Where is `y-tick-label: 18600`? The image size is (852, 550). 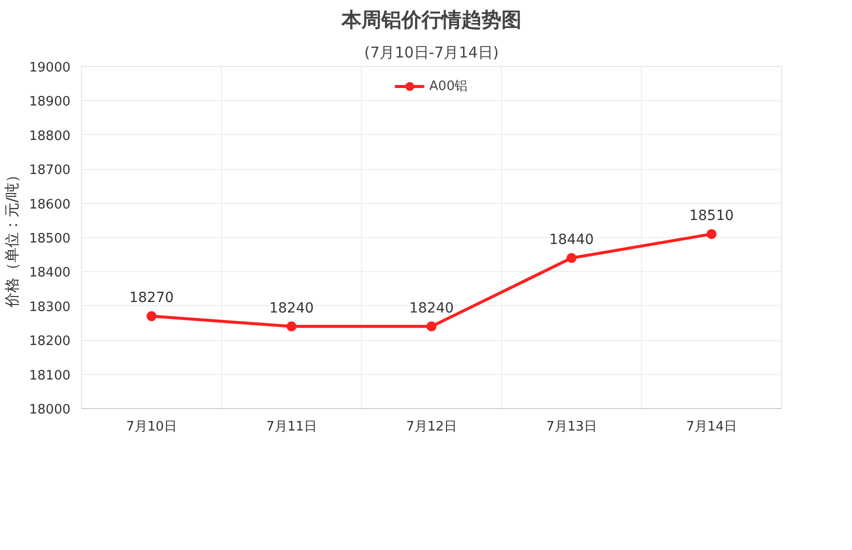
y-tick-label: 18600 is located at coordinates (50, 204).